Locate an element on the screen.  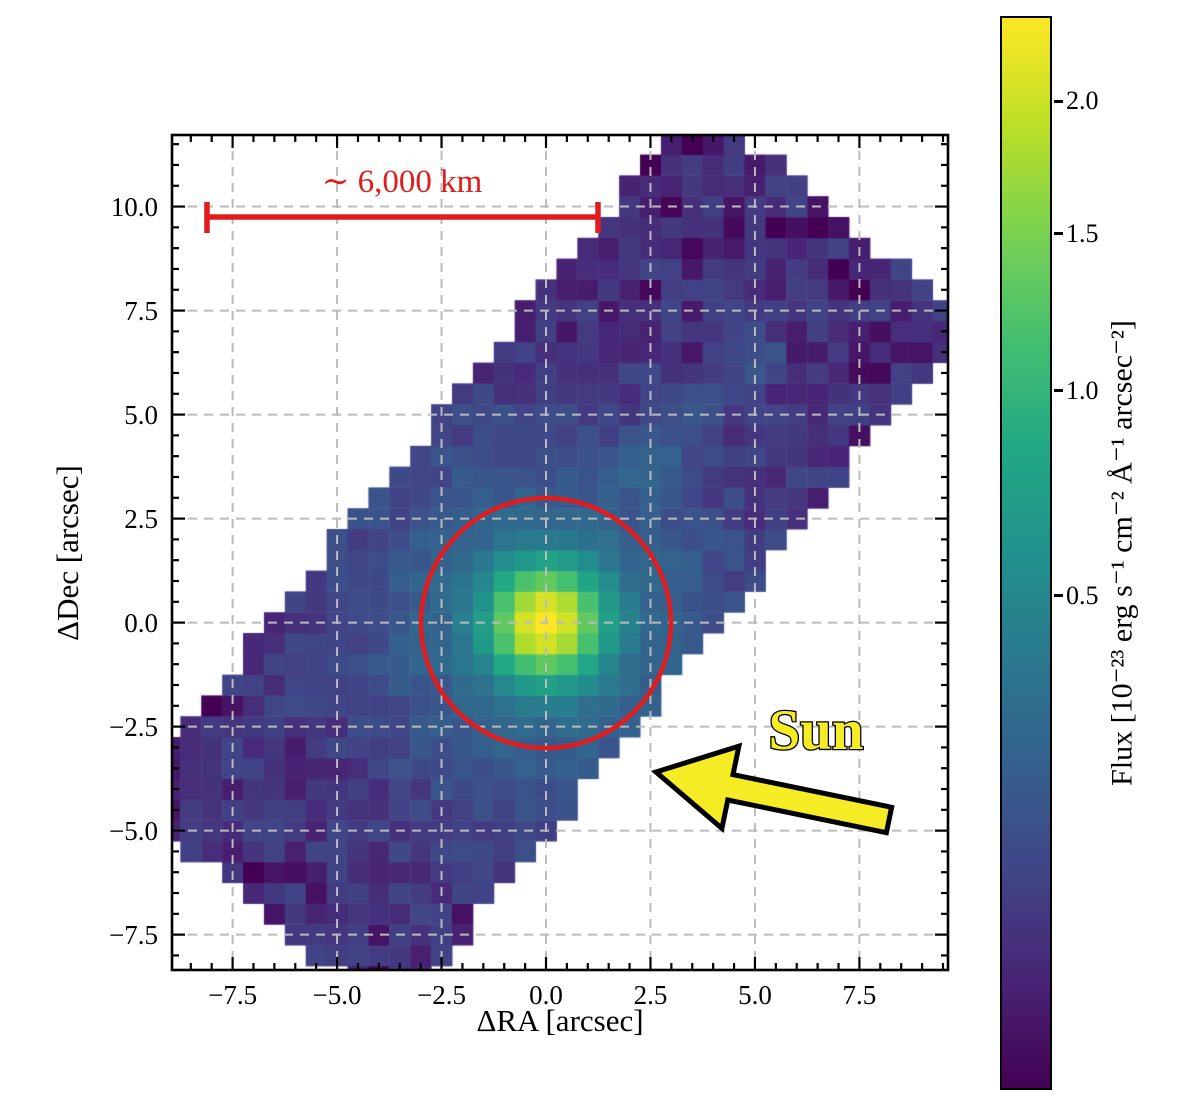
colorbar-tick-label: 1.0 is located at coordinates (1082, 390).